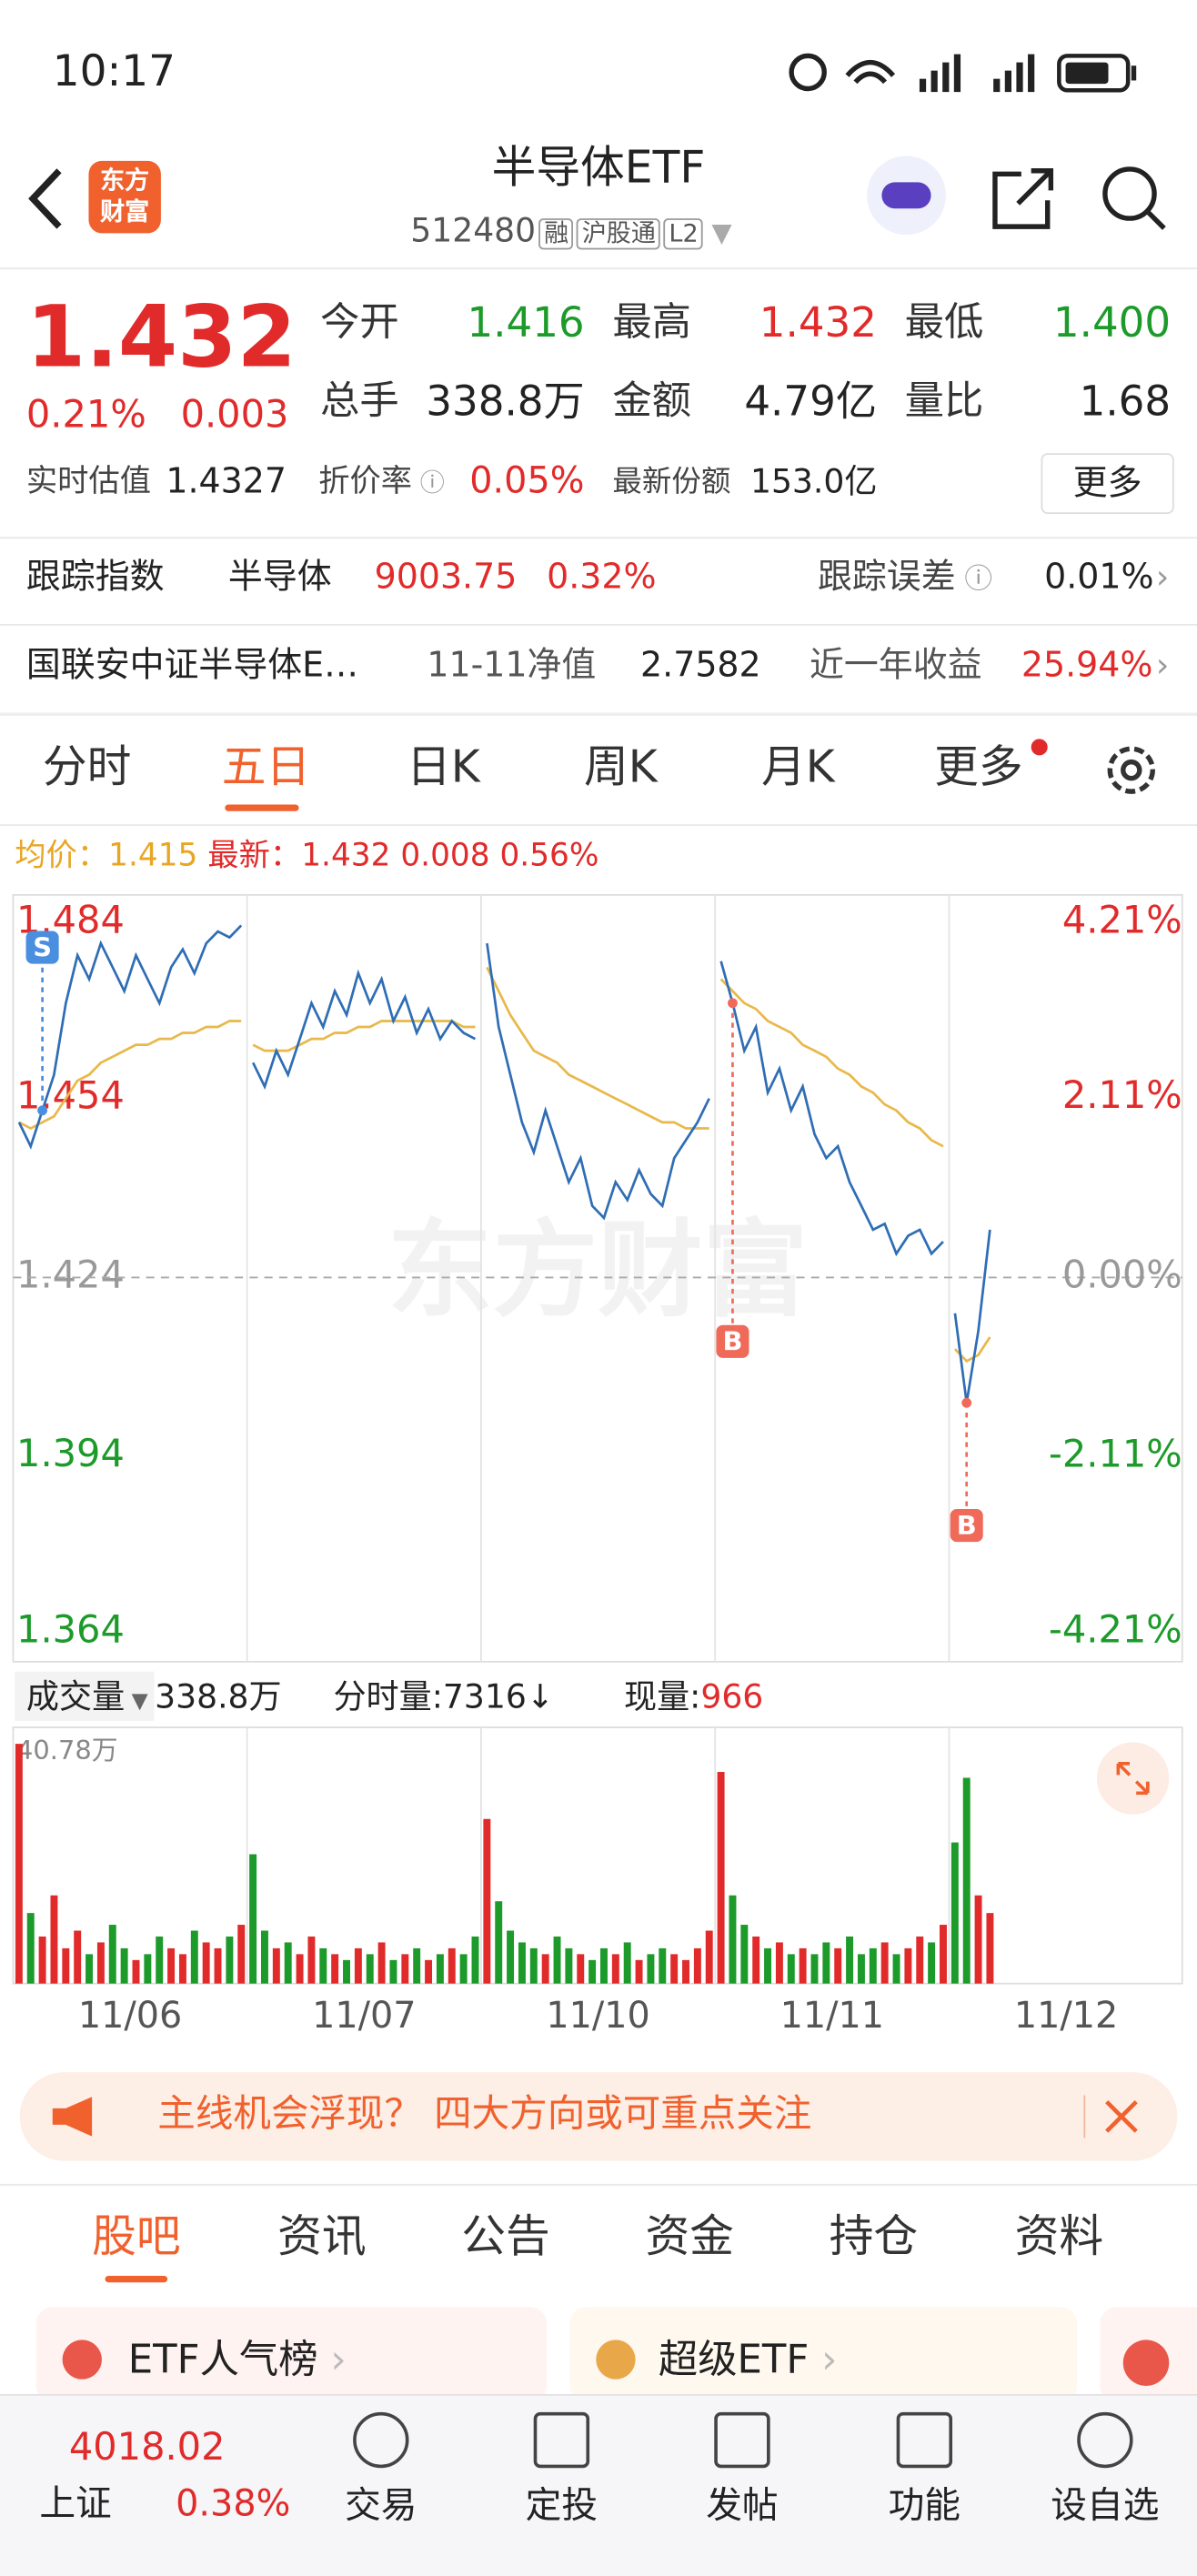 The width and height of the screenshot is (1197, 2576). Describe the element at coordinates (621, 767) in the screenshot. I see `tab: 周K` at that location.